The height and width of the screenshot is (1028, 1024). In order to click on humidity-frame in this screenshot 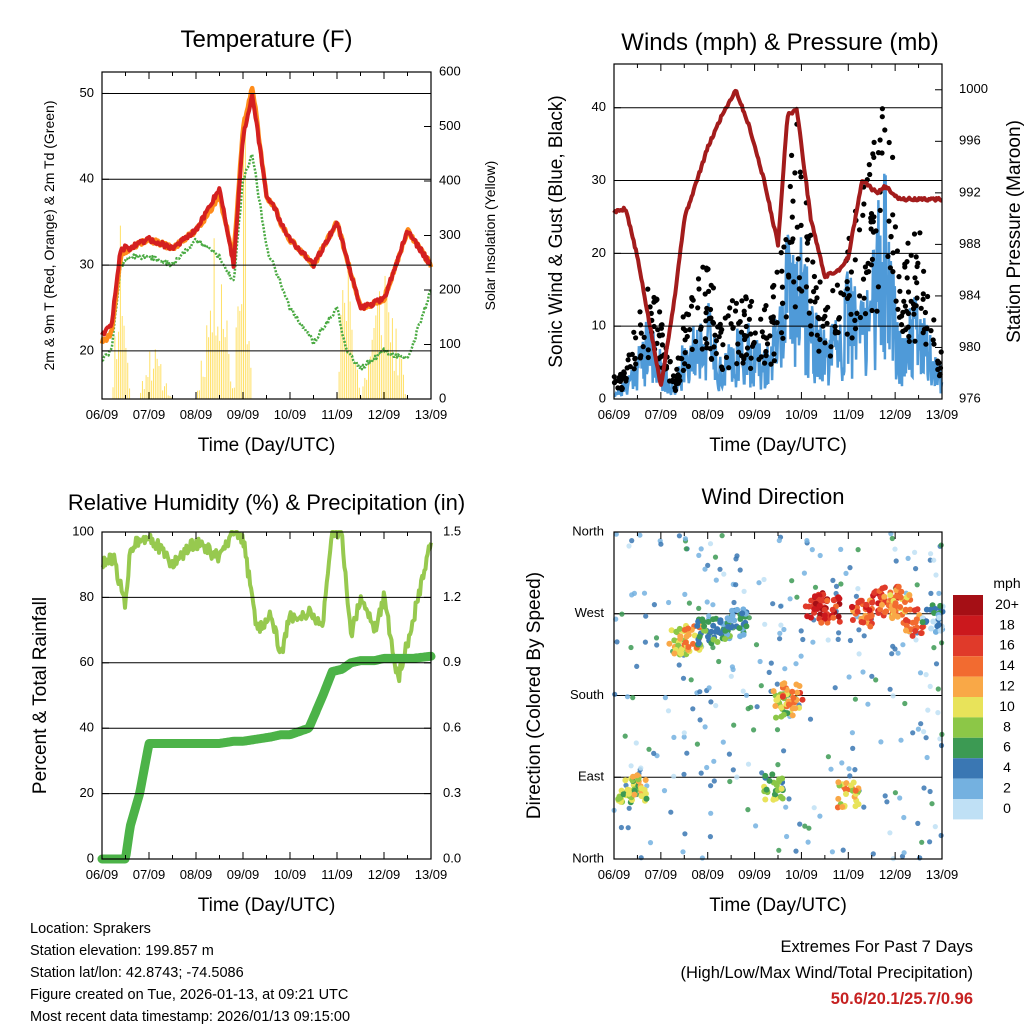, I will do `click(266, 695)`.